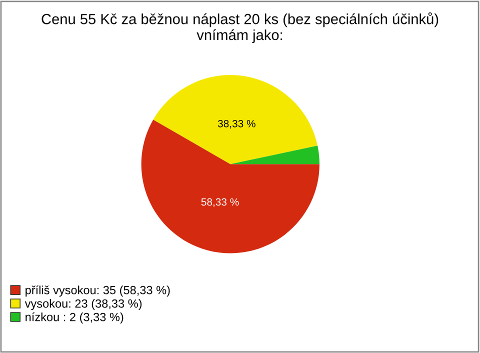 The image size is (480, 353). I want to click on legend-label: vysokou: 23 (38,33 %), so click(83, 304).